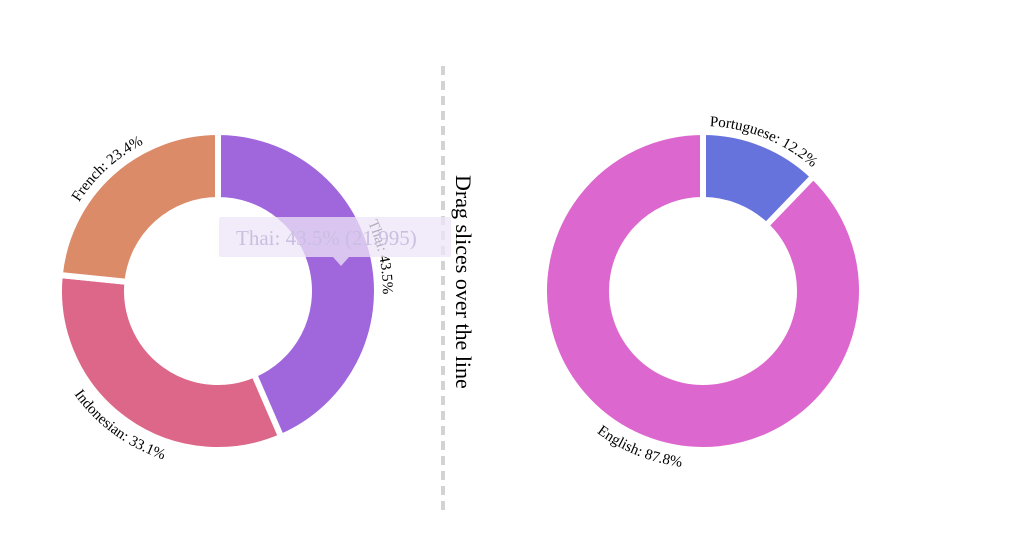 This screenshot has width=1012, height=534. Describe the element at coordinates (326, 238) in the screenshot. I see `tooltip-text: Thai: 43.5% (21.995)` at that location.